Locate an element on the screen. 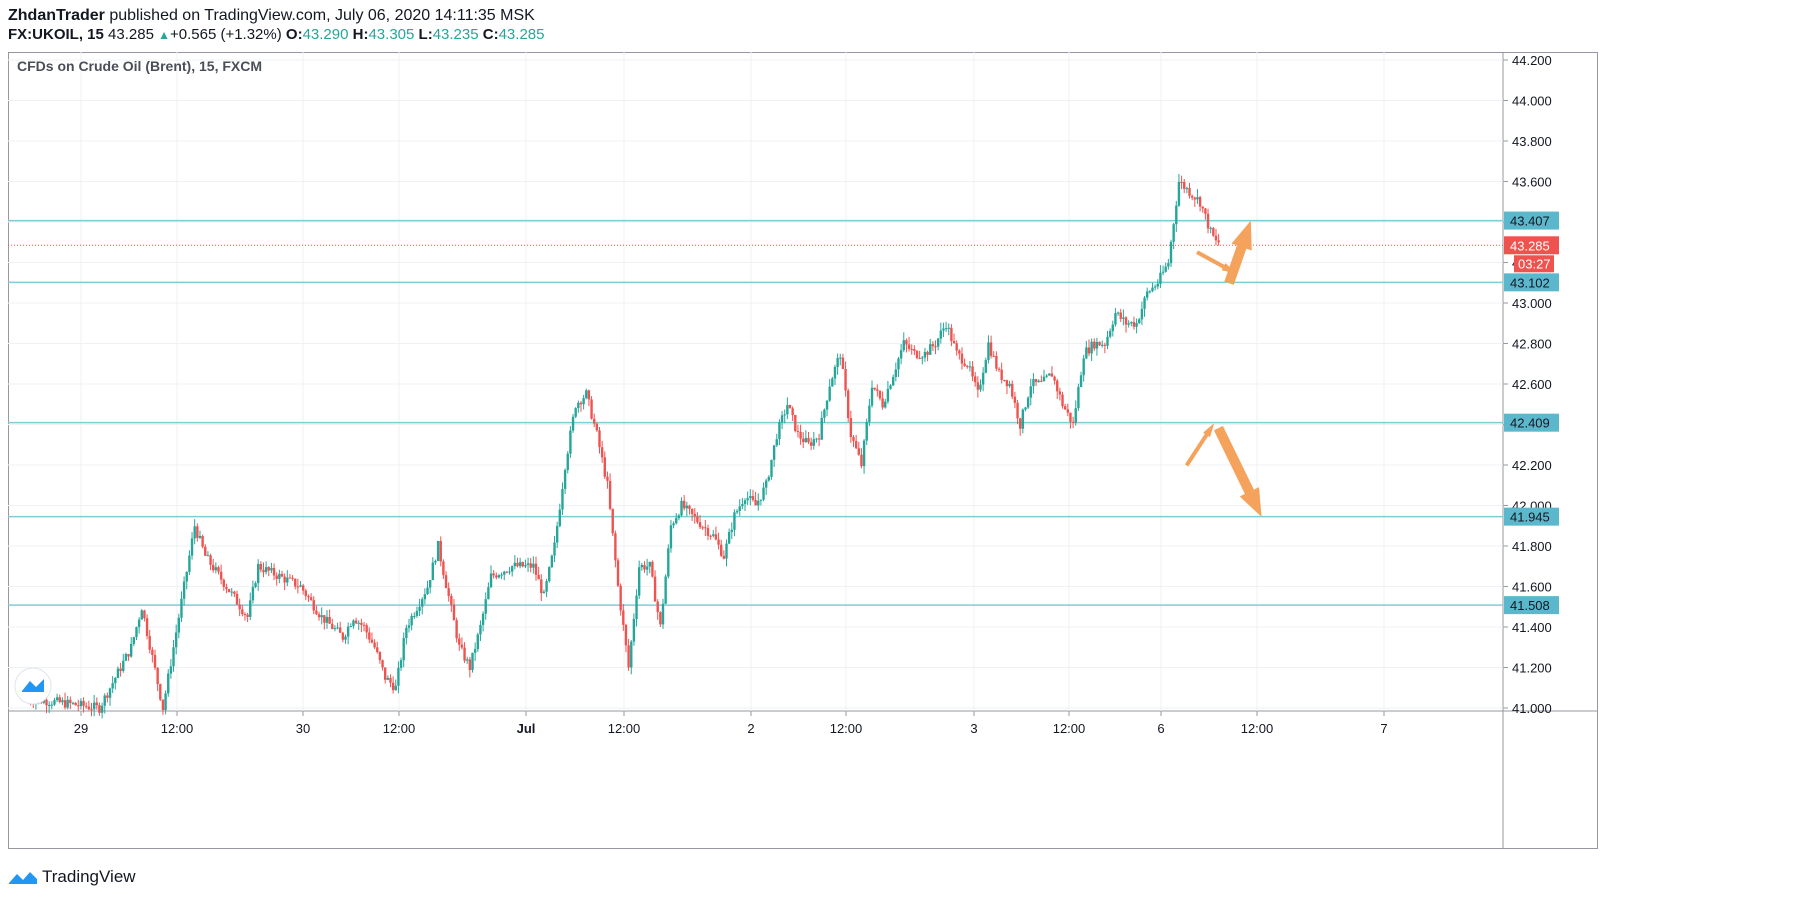 Image resolution: width=1805 pixels, height=901 pixels. drawing-arrows is located at coordinates (1223, 369).